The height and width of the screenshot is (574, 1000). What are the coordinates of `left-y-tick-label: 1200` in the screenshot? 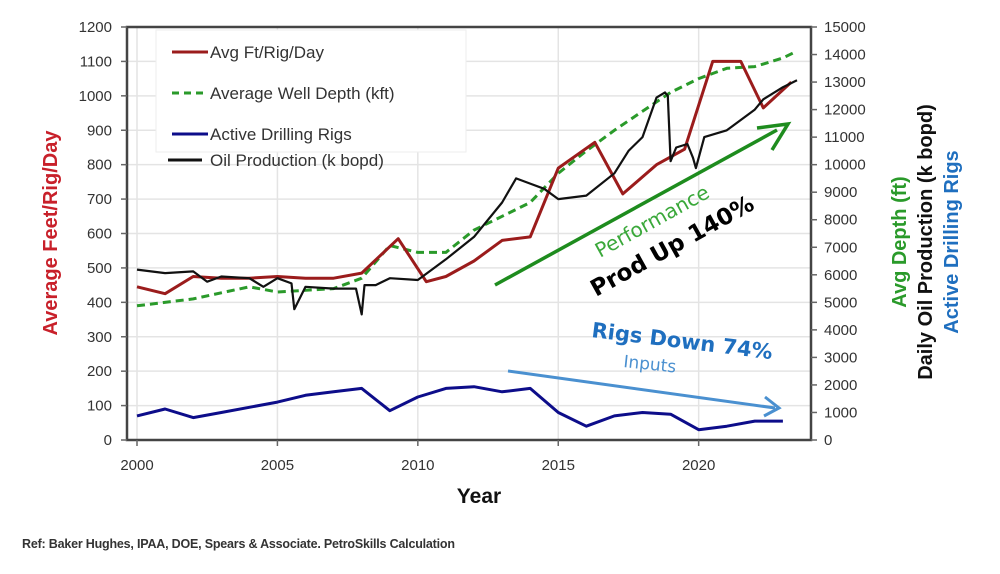 It's located at (95, 27).